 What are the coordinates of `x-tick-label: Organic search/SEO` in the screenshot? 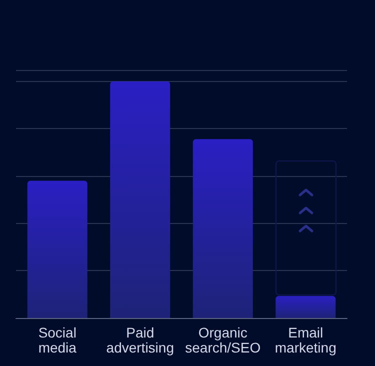 It's located at (223, 340).